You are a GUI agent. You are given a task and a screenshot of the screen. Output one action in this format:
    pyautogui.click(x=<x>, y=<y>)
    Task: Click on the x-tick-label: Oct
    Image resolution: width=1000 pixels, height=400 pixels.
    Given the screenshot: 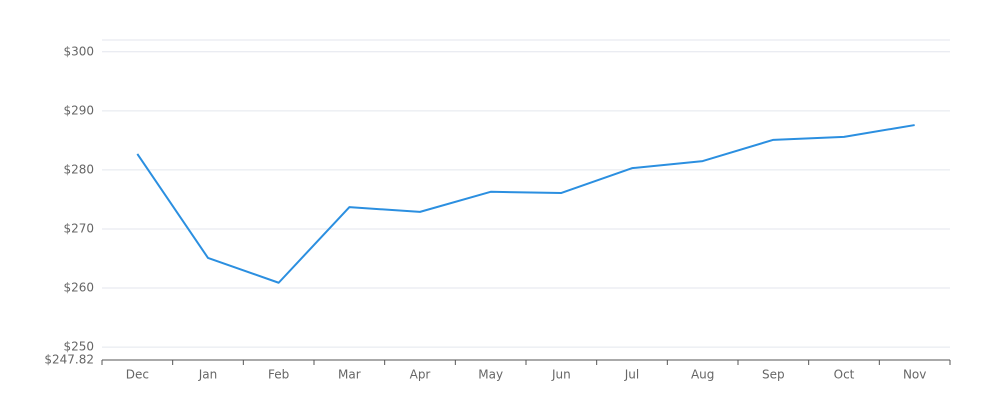 What is the action you would take?
    pyautogui.click(x=844, y=375)
    